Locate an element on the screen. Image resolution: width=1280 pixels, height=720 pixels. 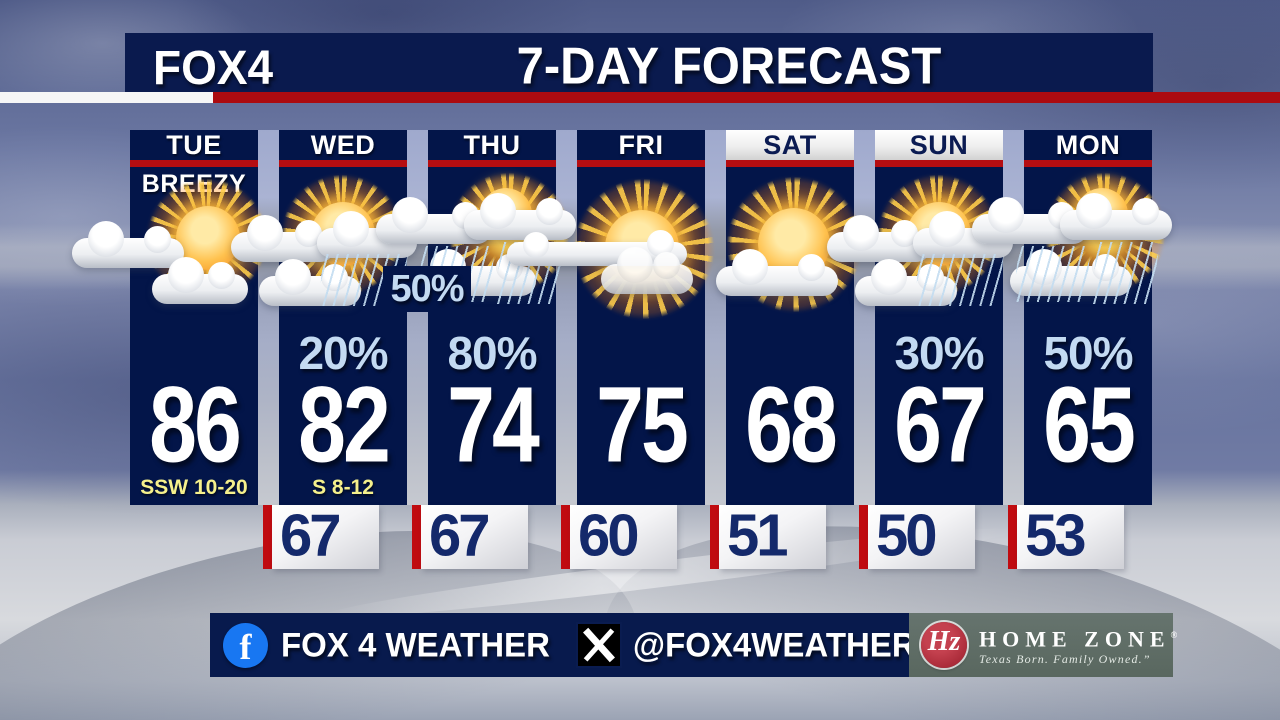
fox4-logo: FOX4 is located at coordinates (213, 67).